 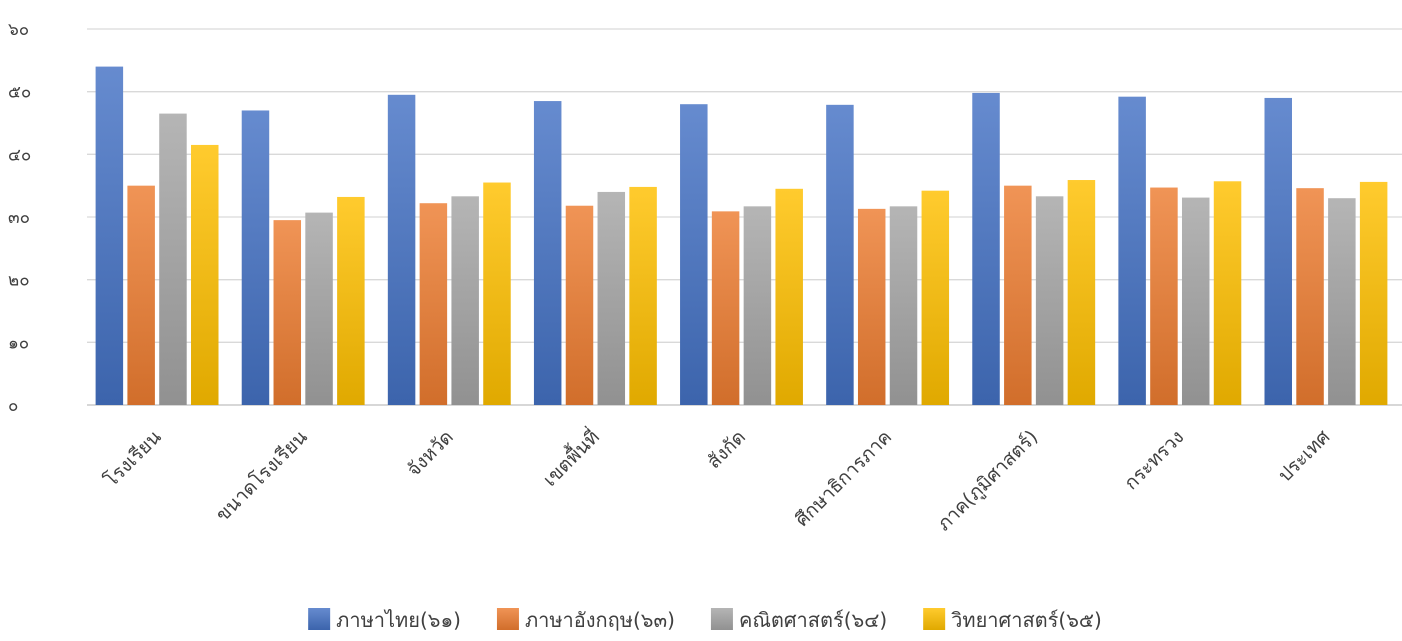 I want to click on x-category-label: ศึกษาธิการภาค, so click(x=843, y=478).